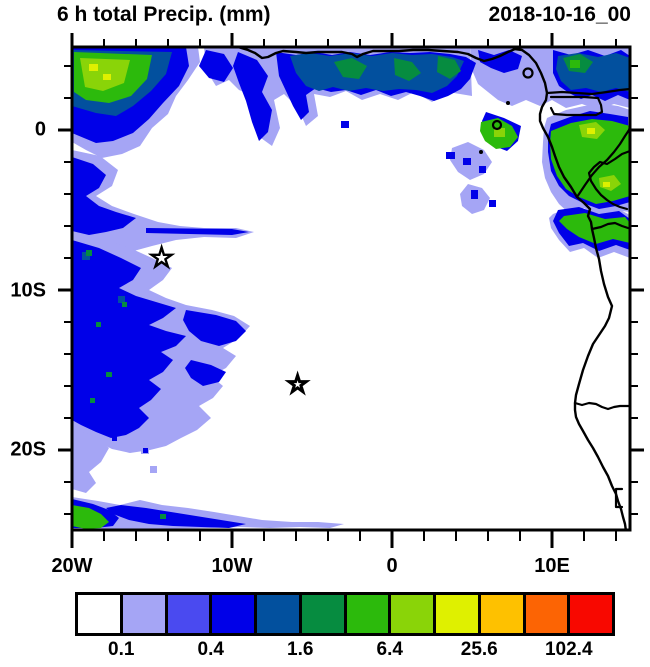  What do you see at coordinates (300, 649) in the screenshot?
I see `colorbar-label: 1.6` at bounding box center [300, 649].